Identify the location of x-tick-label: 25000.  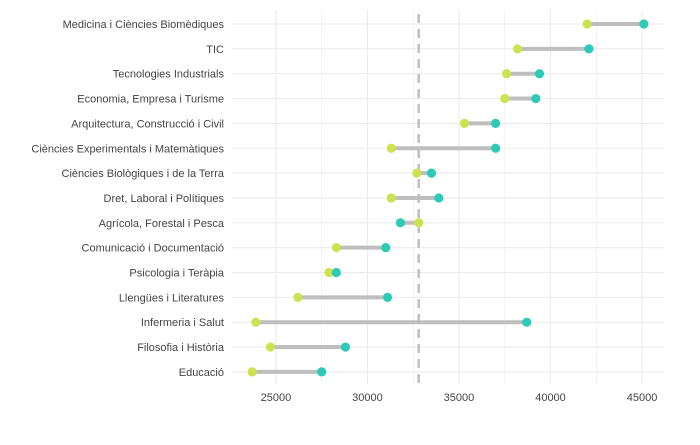
(276, 398).